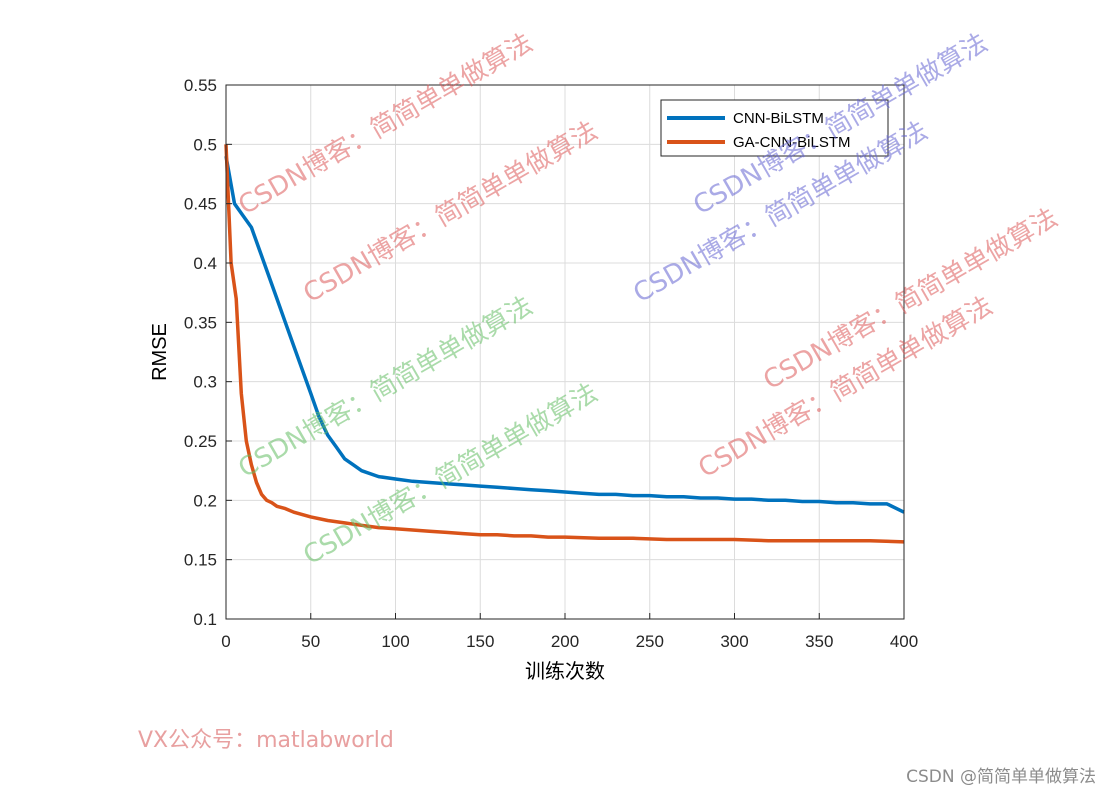 This screenshot has width=1102, height=793. I want to click on y-tick-label: 0.25, so click(200, 441).